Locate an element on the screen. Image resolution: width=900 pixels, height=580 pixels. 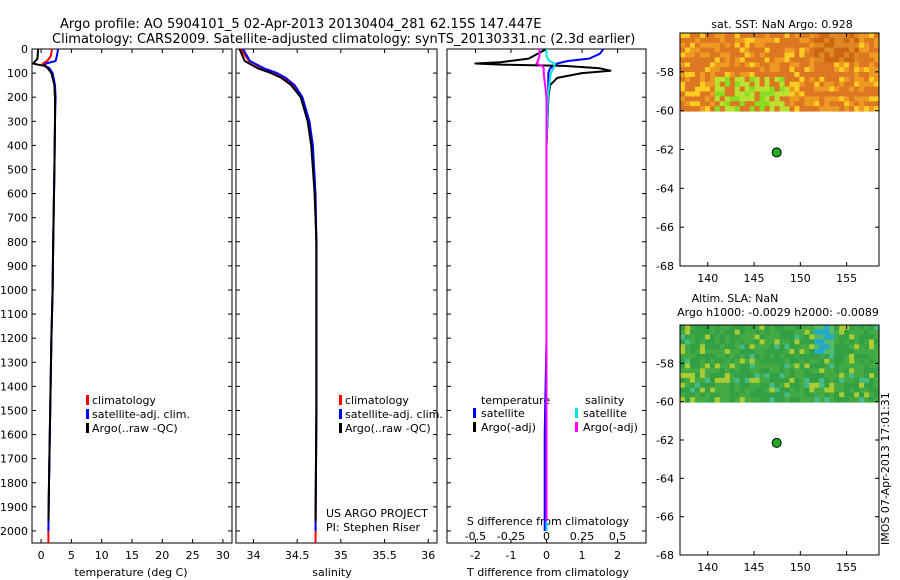
lat-tick-label: -60 is located at coordinates (665, 111).